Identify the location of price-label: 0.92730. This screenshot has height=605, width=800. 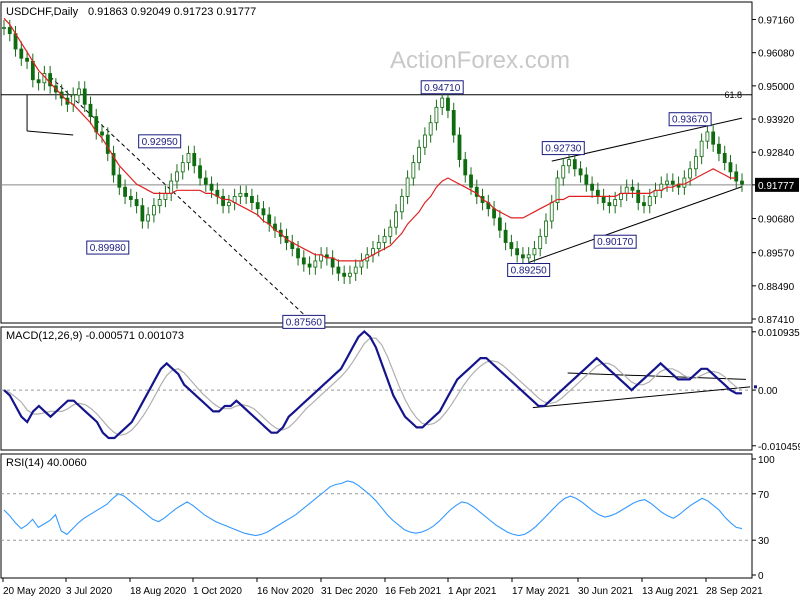
(563, 149).